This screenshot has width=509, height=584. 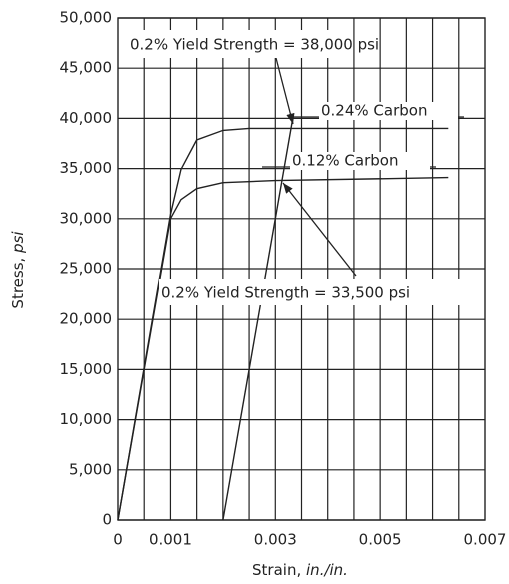 I want to click on series-label: 0.12% Carbon, so click(x=345, y=161).